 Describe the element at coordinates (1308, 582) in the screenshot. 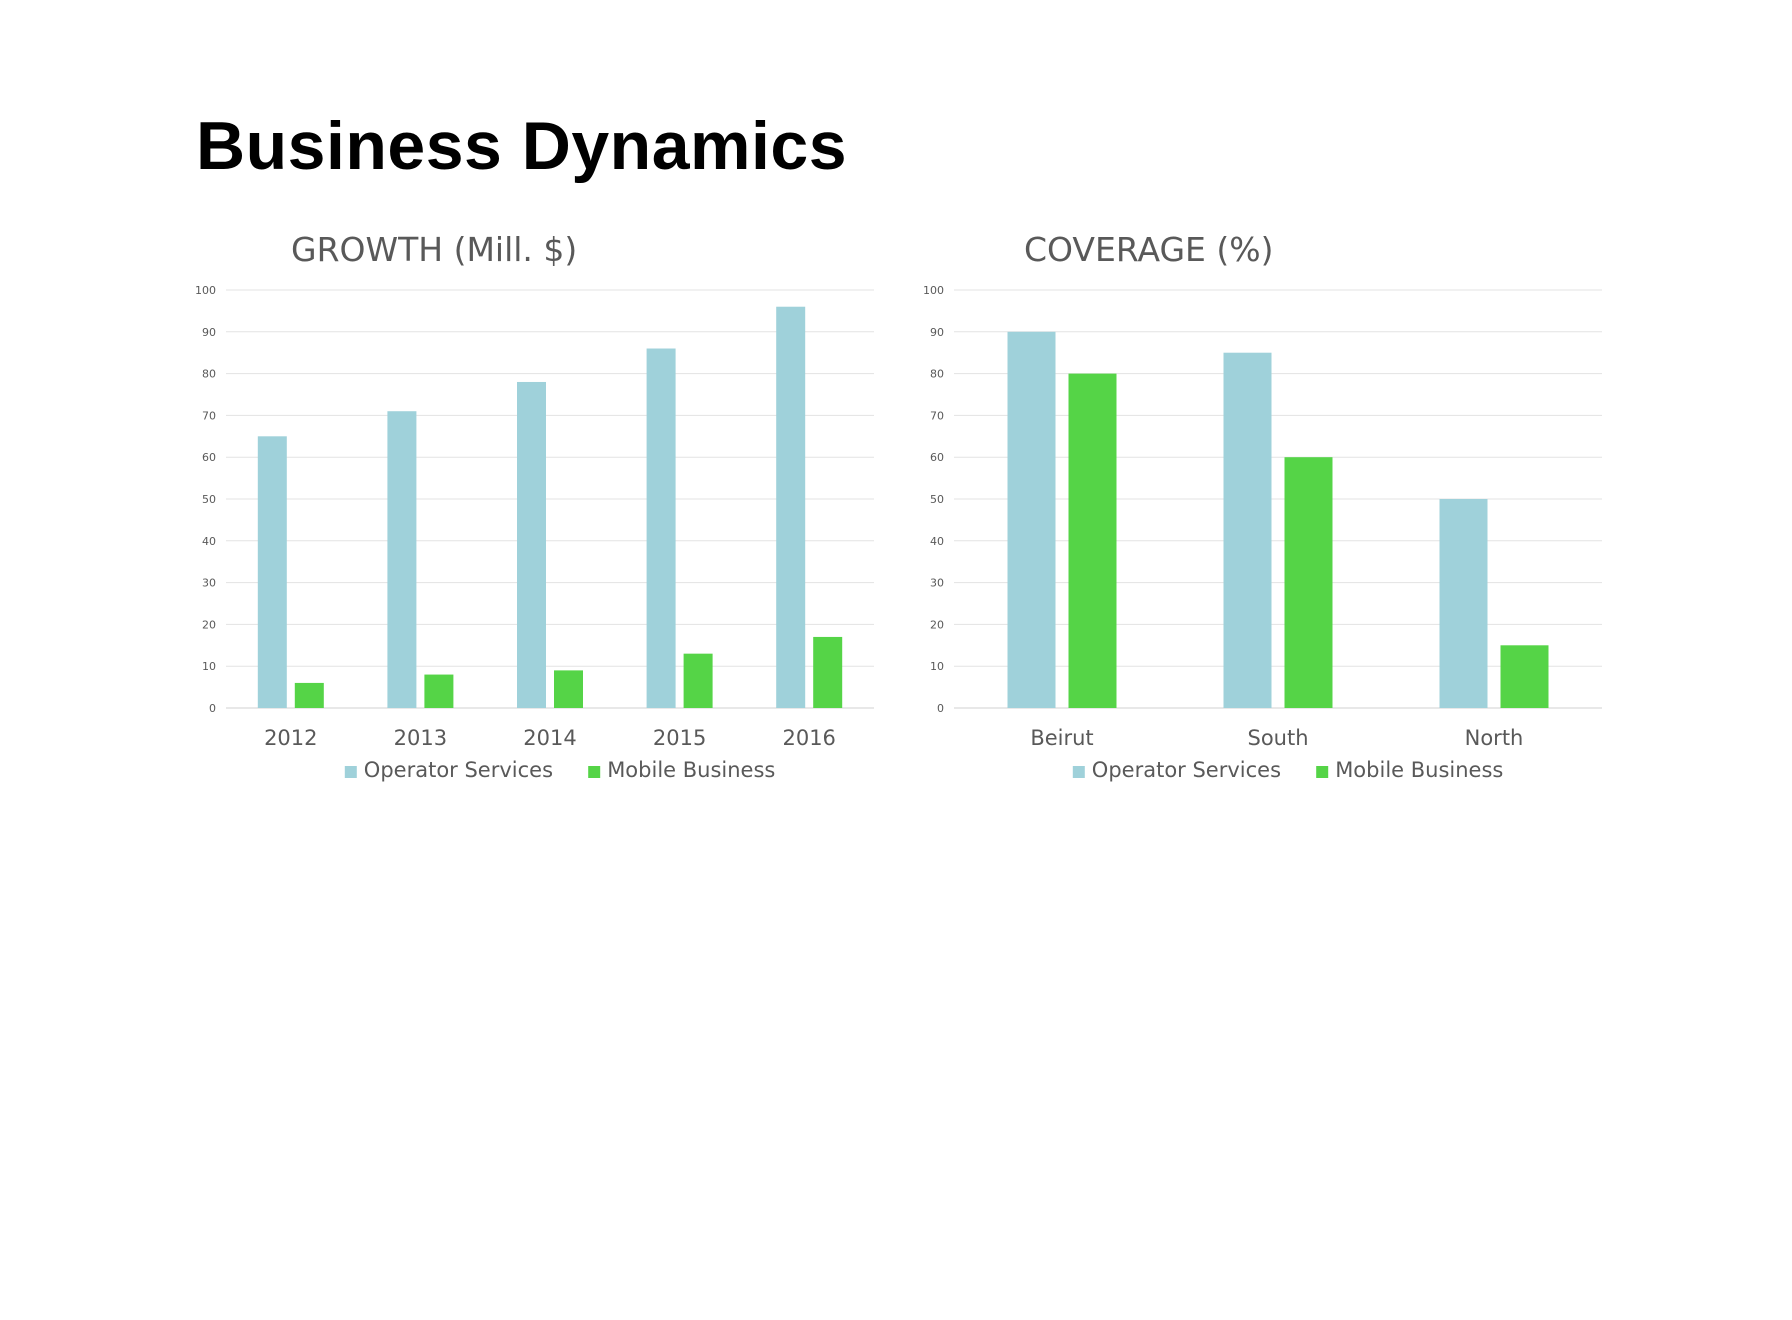

I see `coverage-bar-mobile-business-south` at that location.